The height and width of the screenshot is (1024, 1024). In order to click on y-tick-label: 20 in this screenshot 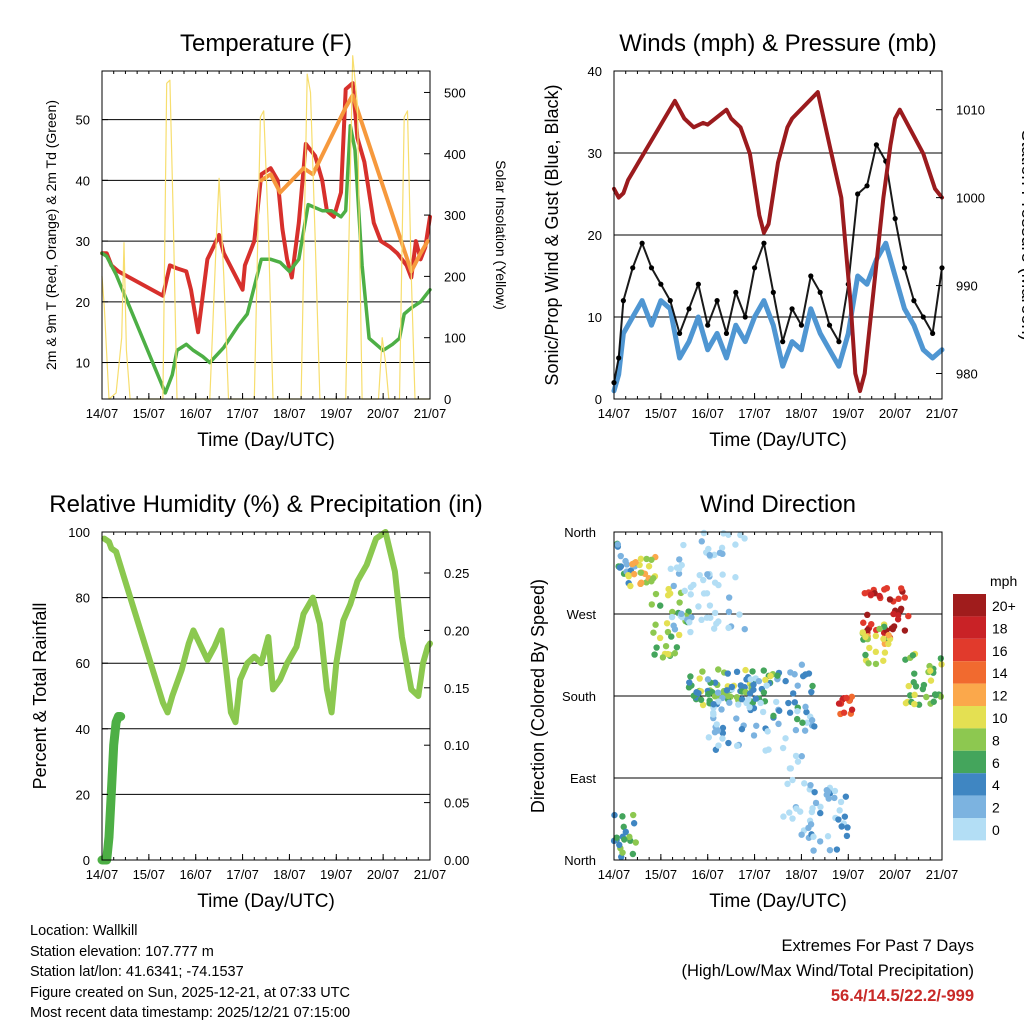, I will do `click(83, 794)`.